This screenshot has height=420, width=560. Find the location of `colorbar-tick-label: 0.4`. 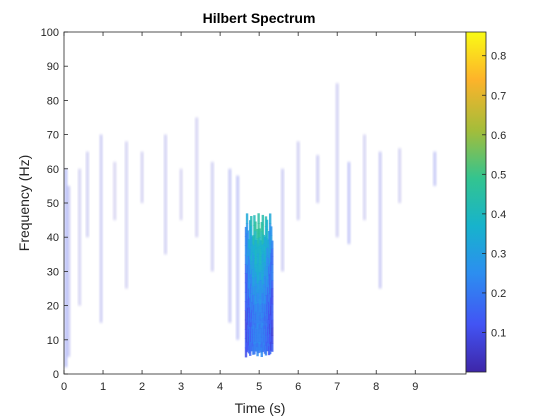

colorbar-tick-label: 0.4 is located at coordinates (498, 215).